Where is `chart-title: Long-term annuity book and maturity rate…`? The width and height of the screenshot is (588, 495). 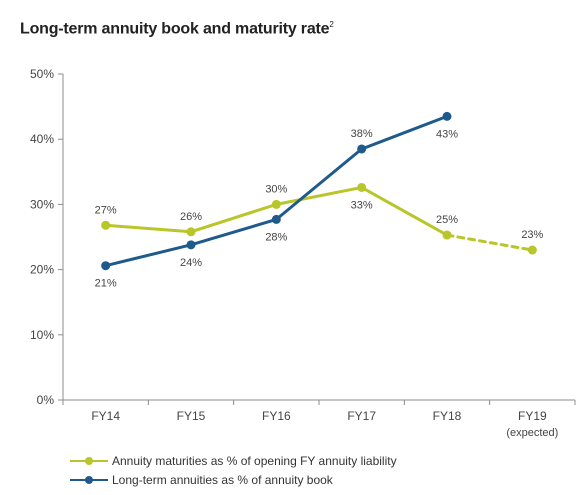
chart-title: Long-term annuity book and maturity rate… is located at coordinates (177, 29).